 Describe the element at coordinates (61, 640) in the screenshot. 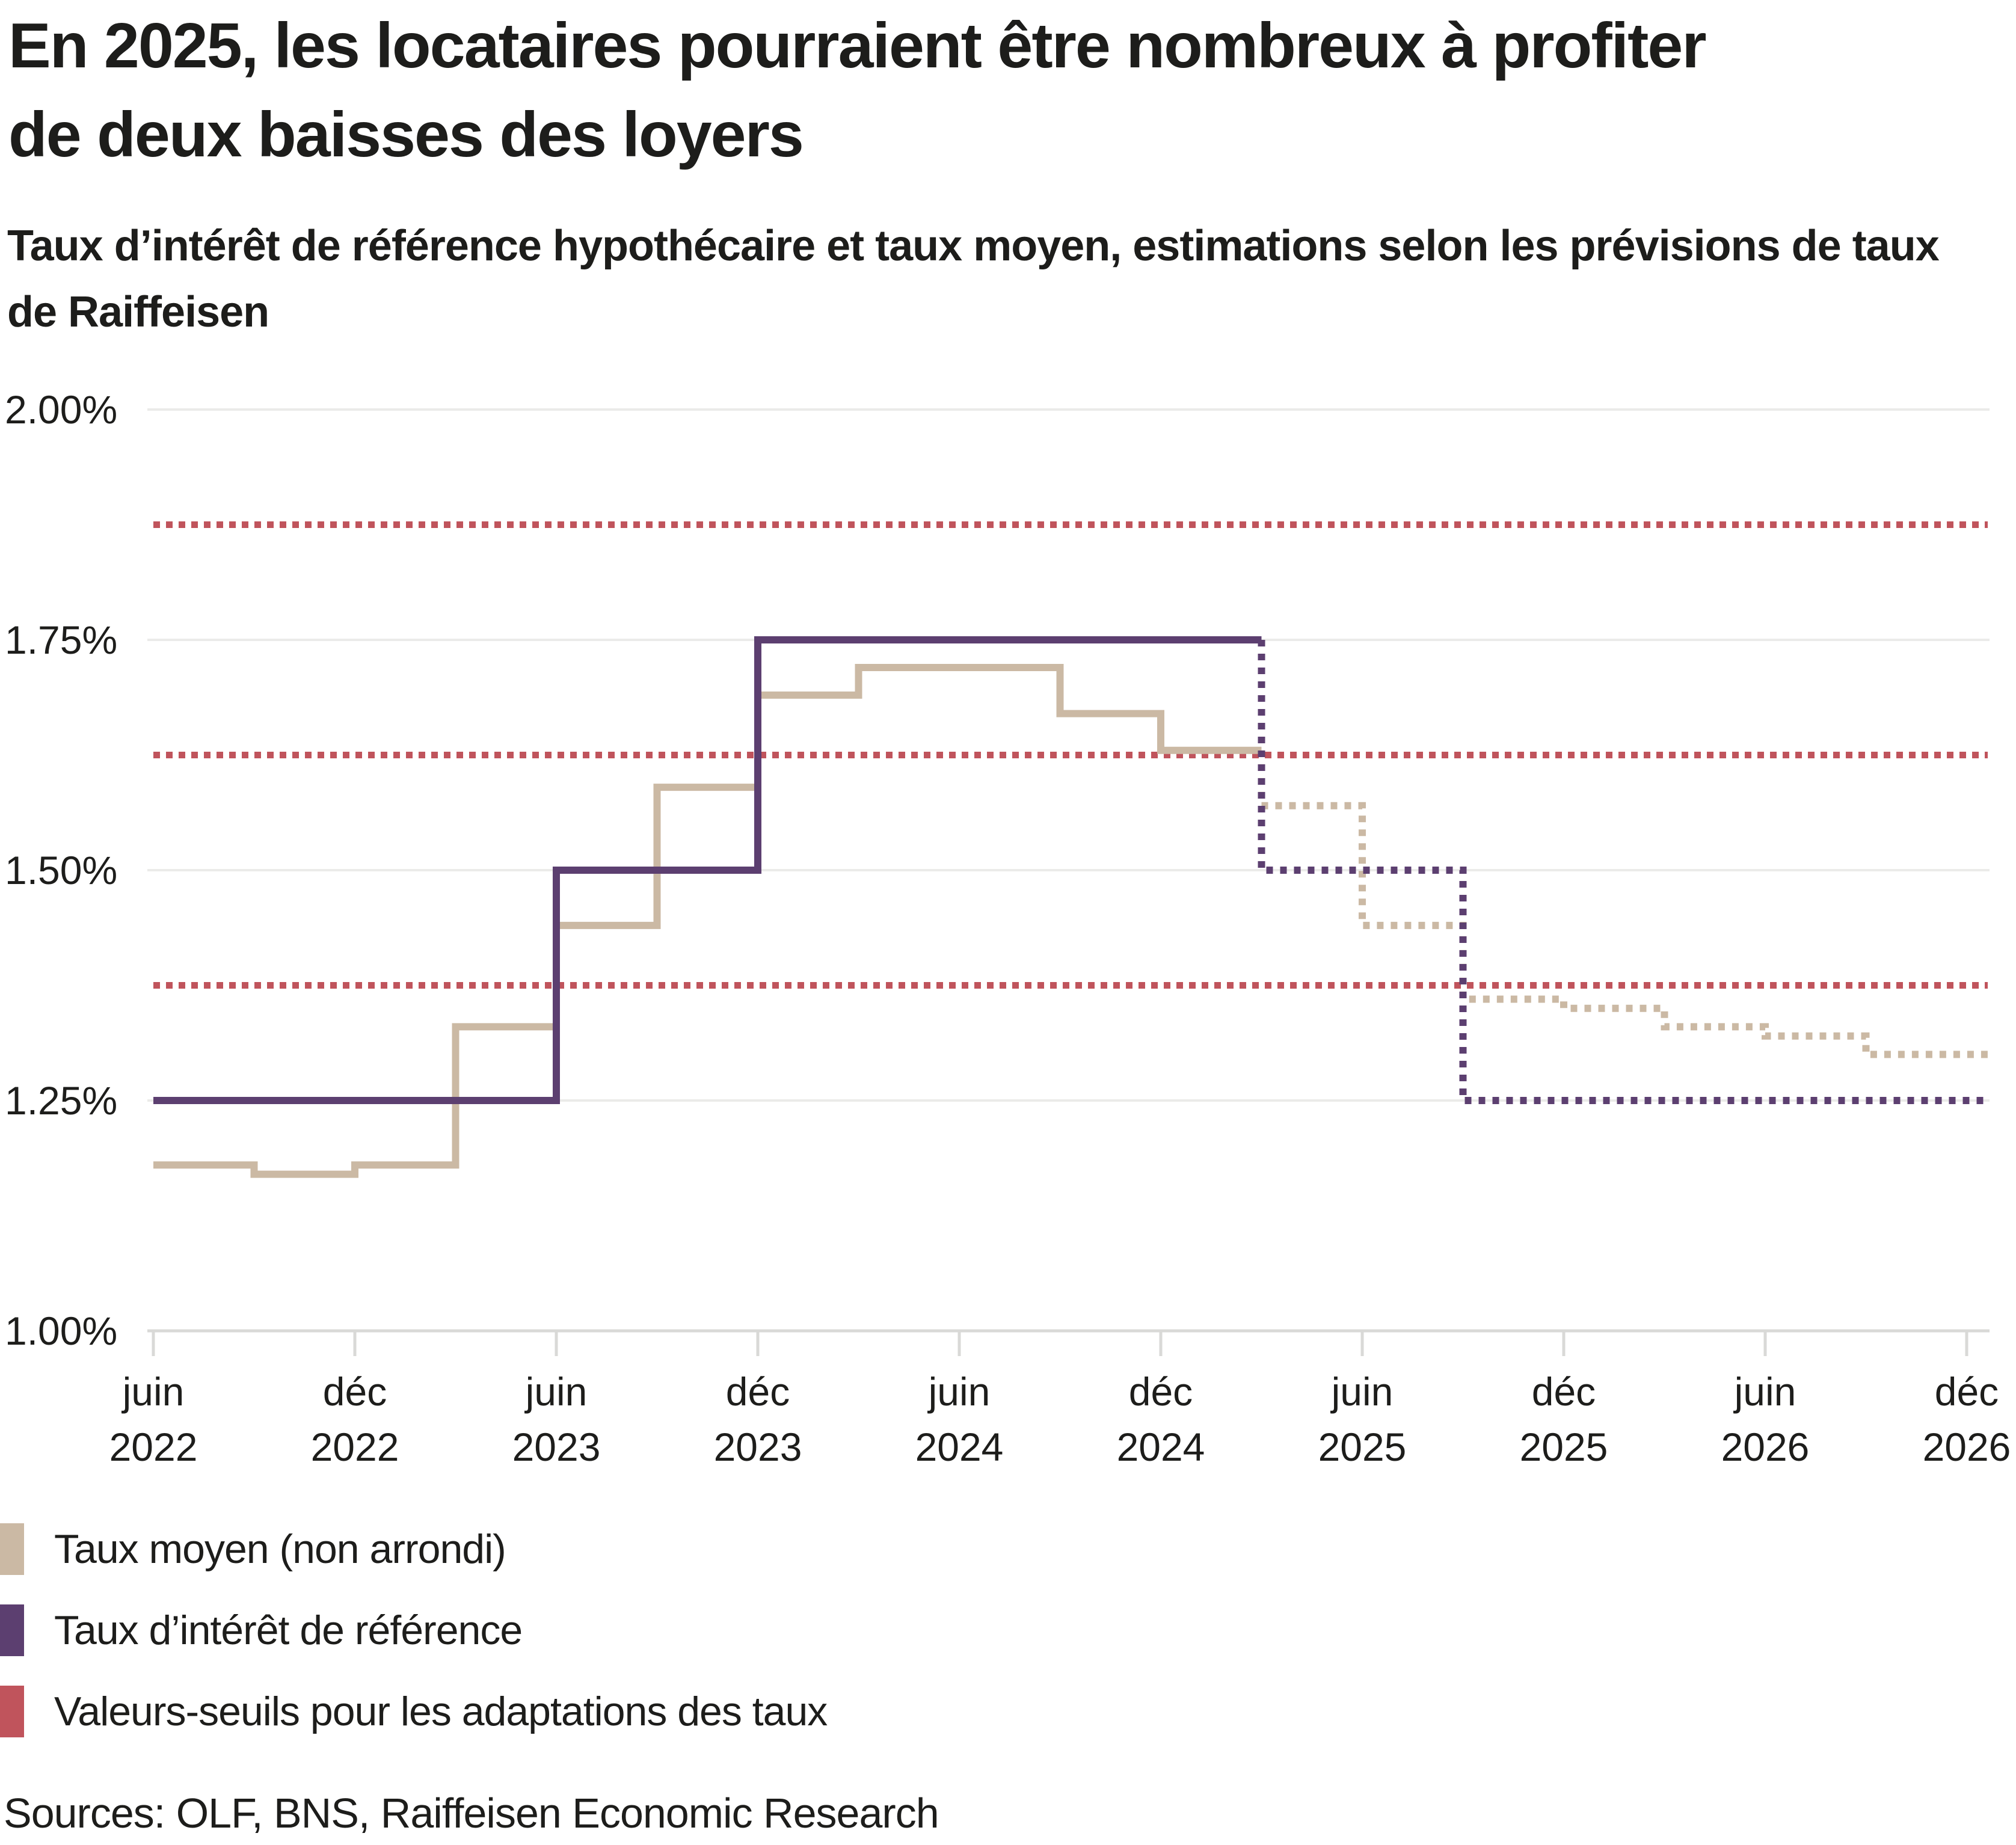

I see `y-axis-label: 1.75%` at that location.